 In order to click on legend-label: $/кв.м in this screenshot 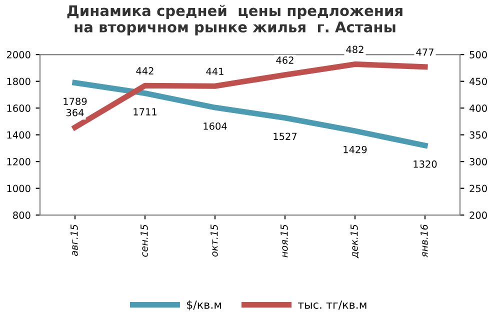, I will do `click(204, 305)`.